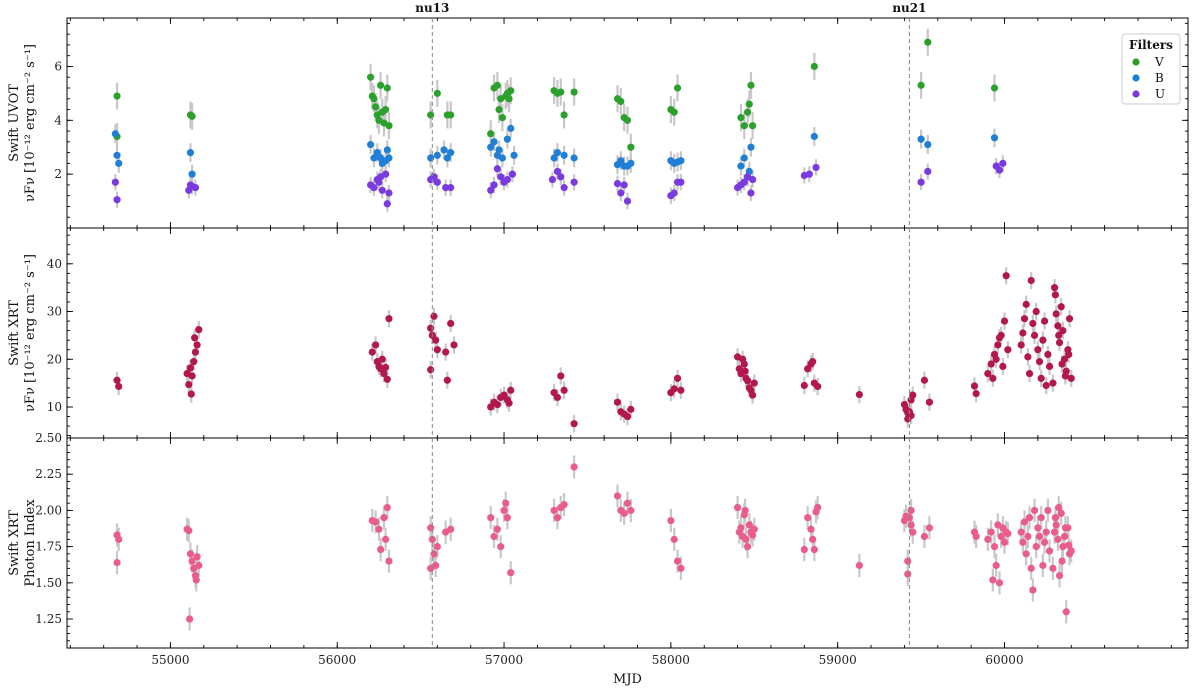 The height and width of the screenshot is (688, 1200). Describe the element at coordinates (627, 679) in the screenshot. I see `xaxis-label: MJD` at that location.